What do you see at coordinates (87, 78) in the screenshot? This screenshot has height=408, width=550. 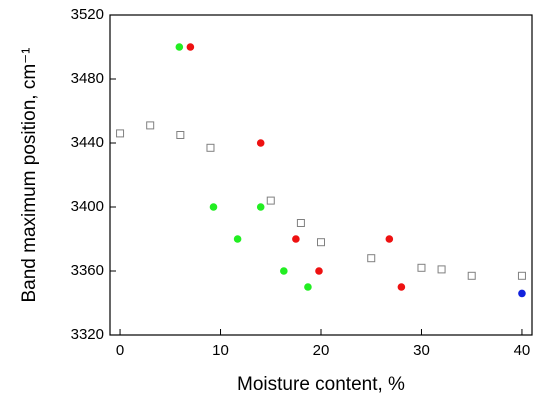 I see `y-tick-label: 3480` at bounding box center [87, 78].